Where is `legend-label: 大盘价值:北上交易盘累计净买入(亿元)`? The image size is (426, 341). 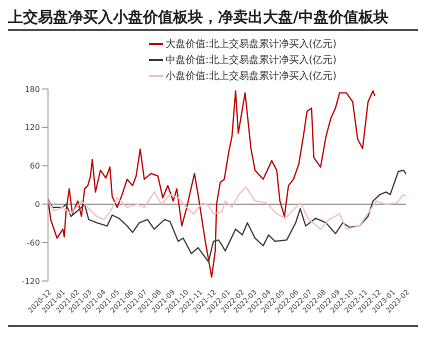 legend-label: 大盘价值:北上交易盘累计净买入(亿元) is located at coordinates (251, 44).